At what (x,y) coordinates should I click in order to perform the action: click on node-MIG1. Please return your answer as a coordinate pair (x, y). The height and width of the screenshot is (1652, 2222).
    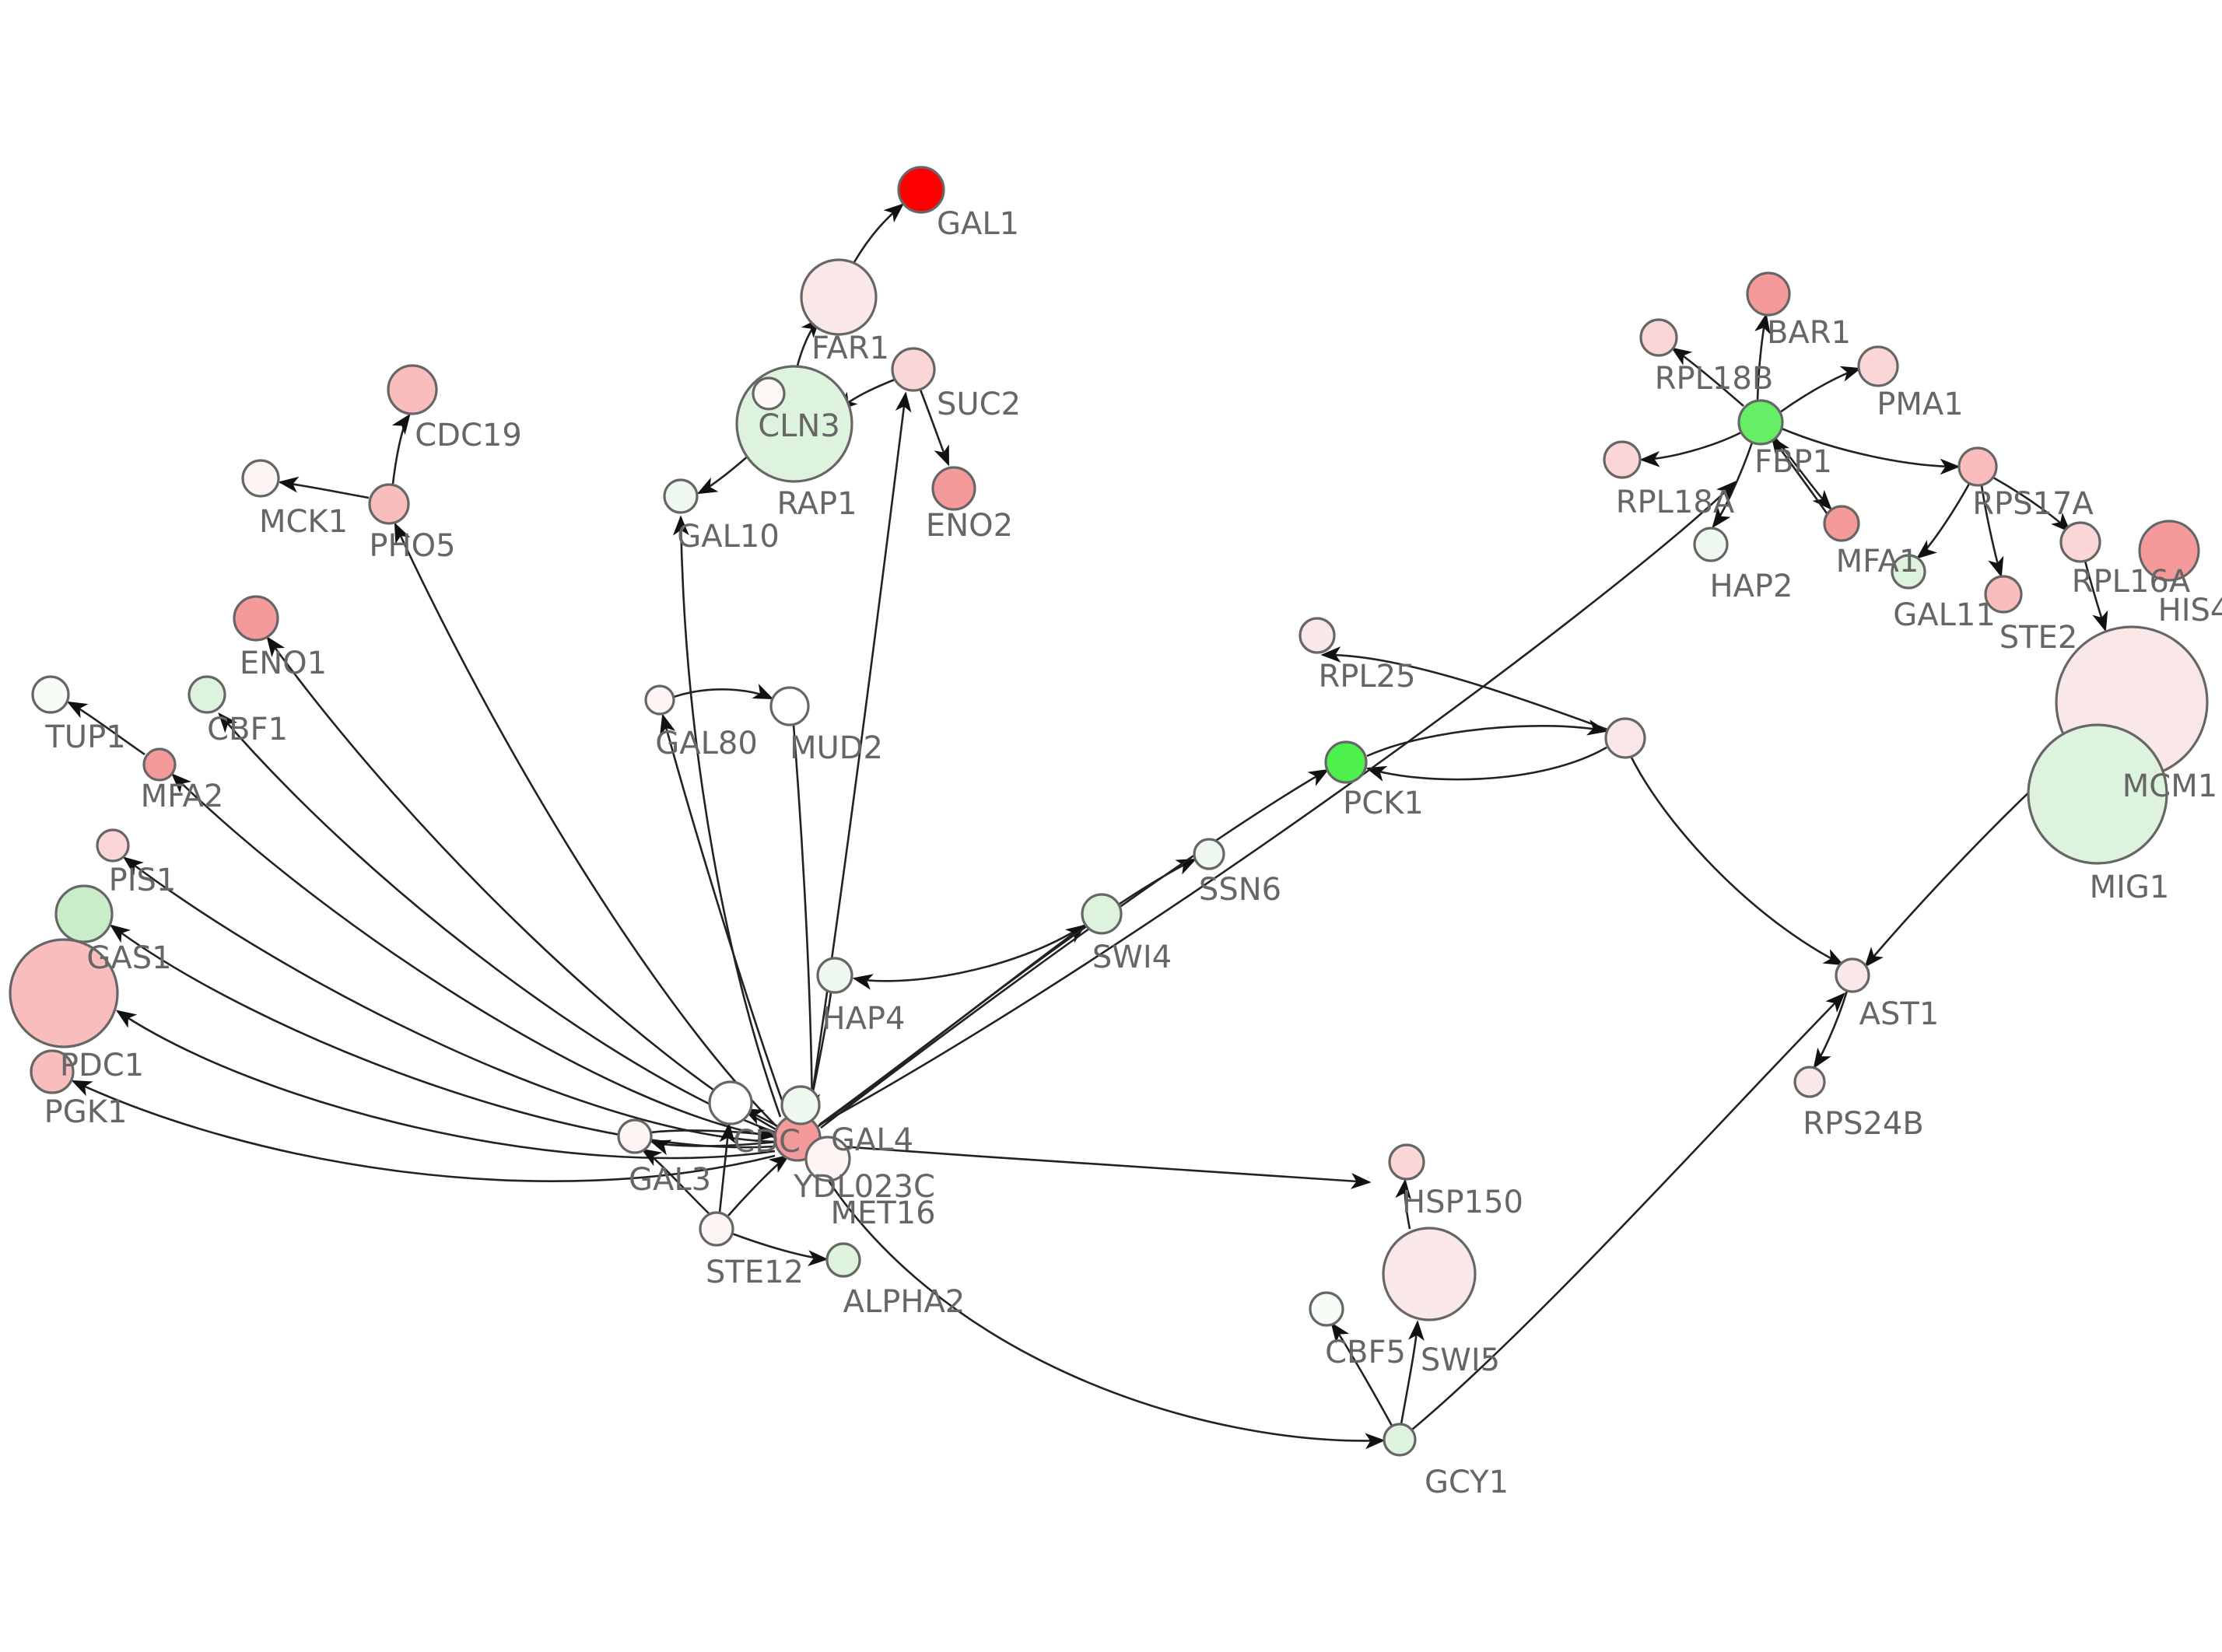
    Looking at the image, I should click on (2097, 794).